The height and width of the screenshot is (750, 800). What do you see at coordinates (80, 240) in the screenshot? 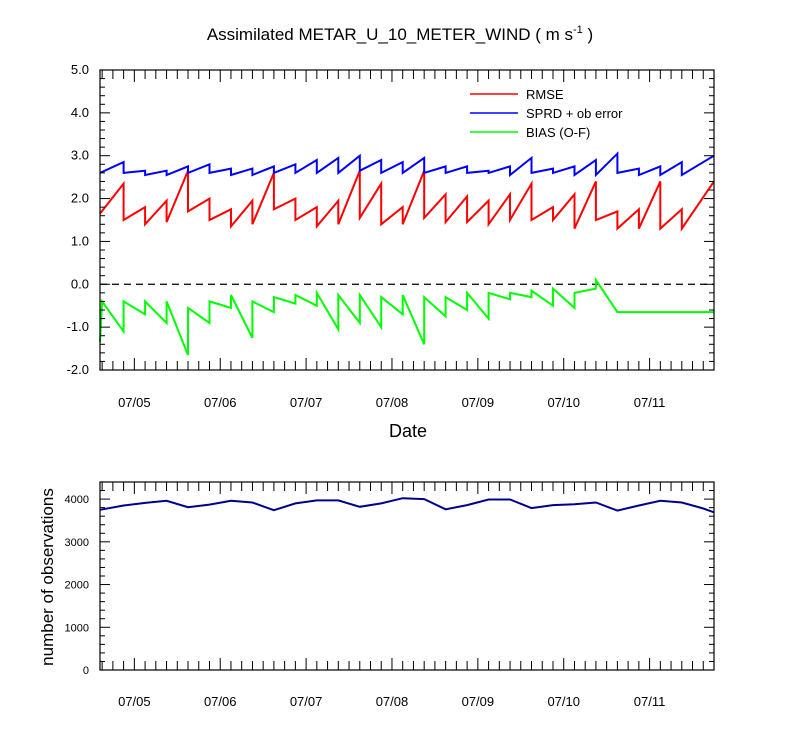
I see `y-tick-label: 1.0` at bounding box center [80, 240].